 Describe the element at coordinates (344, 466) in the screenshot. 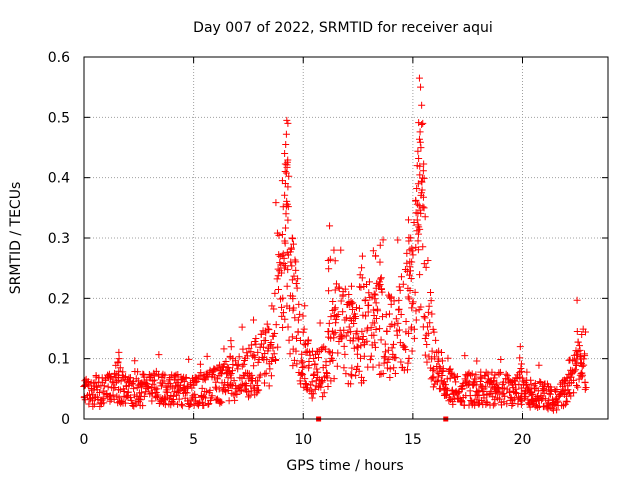

I see `x-axis-label: GPS time / hours` at that location.